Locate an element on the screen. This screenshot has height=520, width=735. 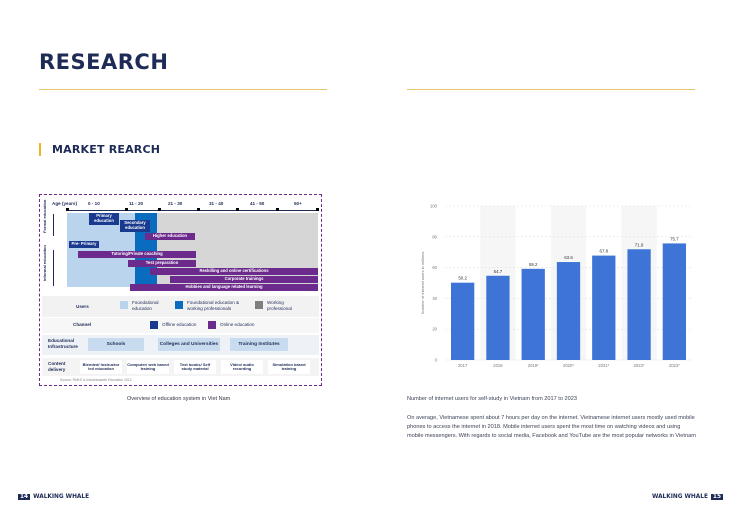
primary-education-bar: Primary education is located at coordinates (104, 219).